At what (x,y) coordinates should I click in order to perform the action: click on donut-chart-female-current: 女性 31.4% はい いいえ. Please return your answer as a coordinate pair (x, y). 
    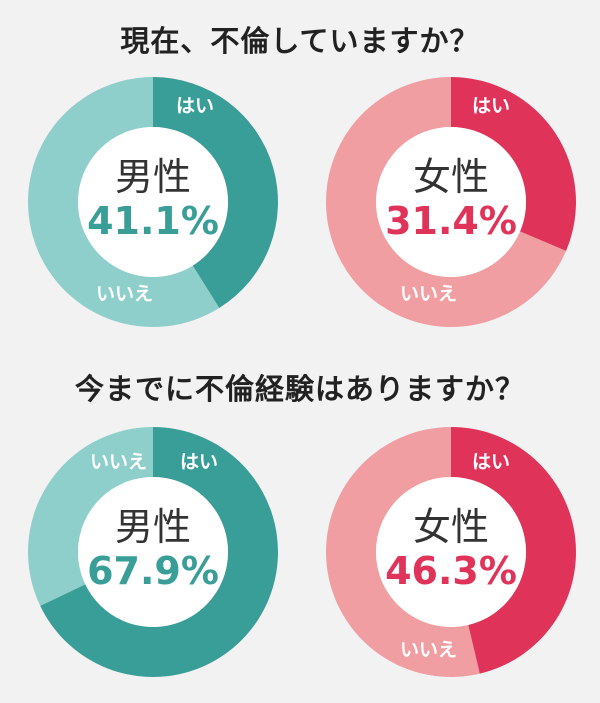
    Looking at the image, I should click on (451, 202).